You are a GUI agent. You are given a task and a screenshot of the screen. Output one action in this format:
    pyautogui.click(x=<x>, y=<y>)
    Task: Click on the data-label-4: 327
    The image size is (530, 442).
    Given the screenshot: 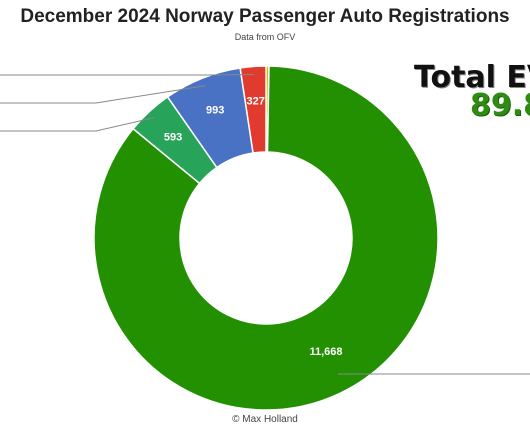 What is the action you would take?
    pyautogui.click(x=255, y=101)
    